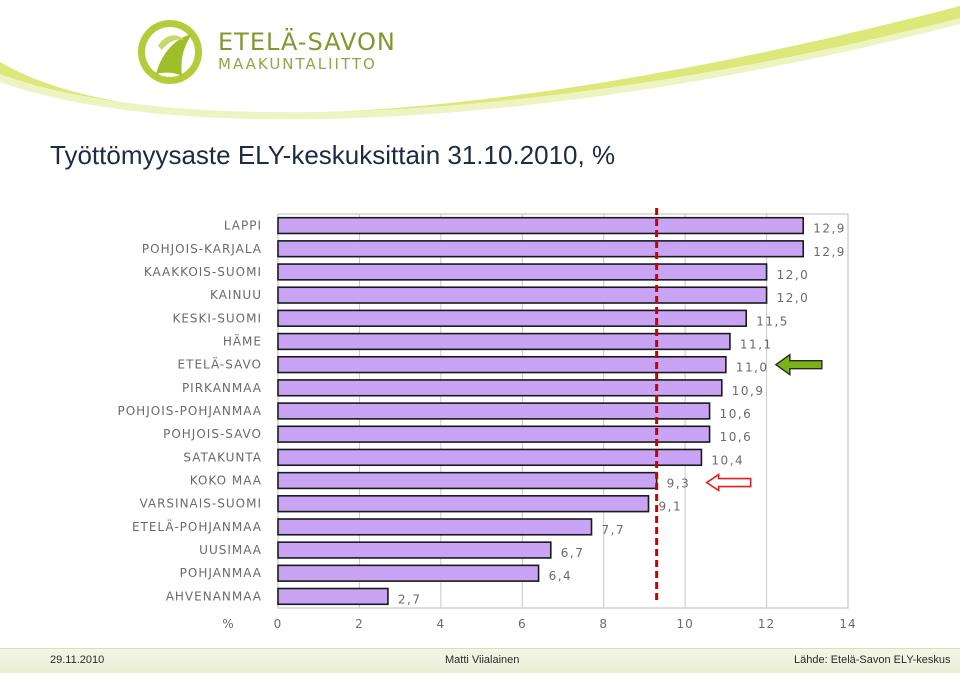 Image resolution: width=960 pixels, height=676 pixels. Describe the element at coordinates (679, 484) in the screenshot. I see `data-label: 9,3` at that location.